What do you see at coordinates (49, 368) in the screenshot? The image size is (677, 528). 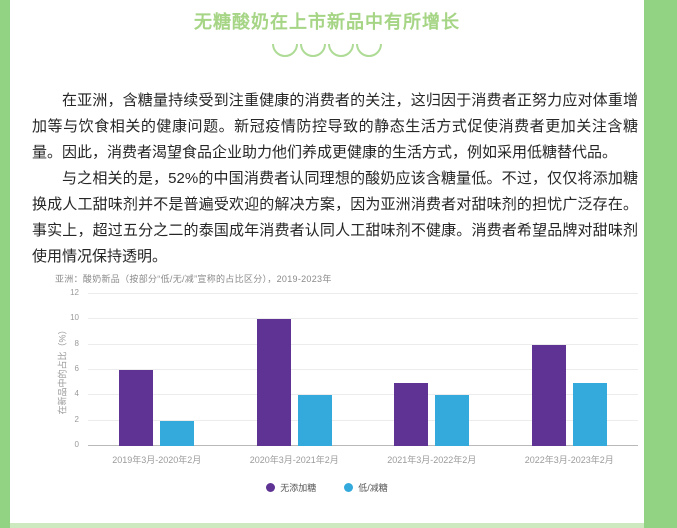 I see `y-axis-gutter: 在新品中的占比（%） 0 2 4 6 8 10 12` at bounding box center [49, 368].